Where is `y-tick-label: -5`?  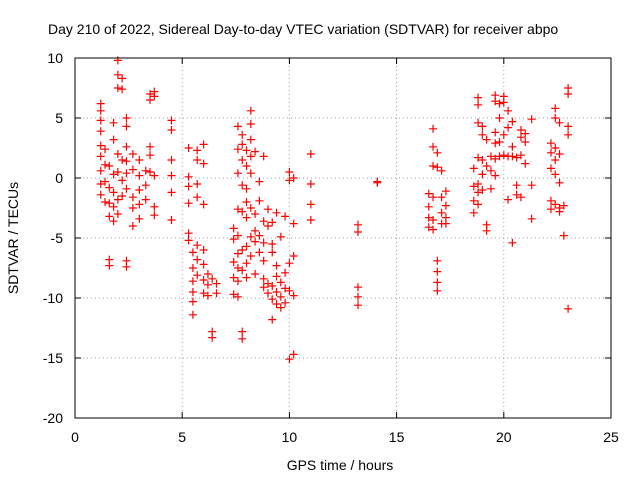 y-tick-label: -5 is located at coordinates (57, 238).